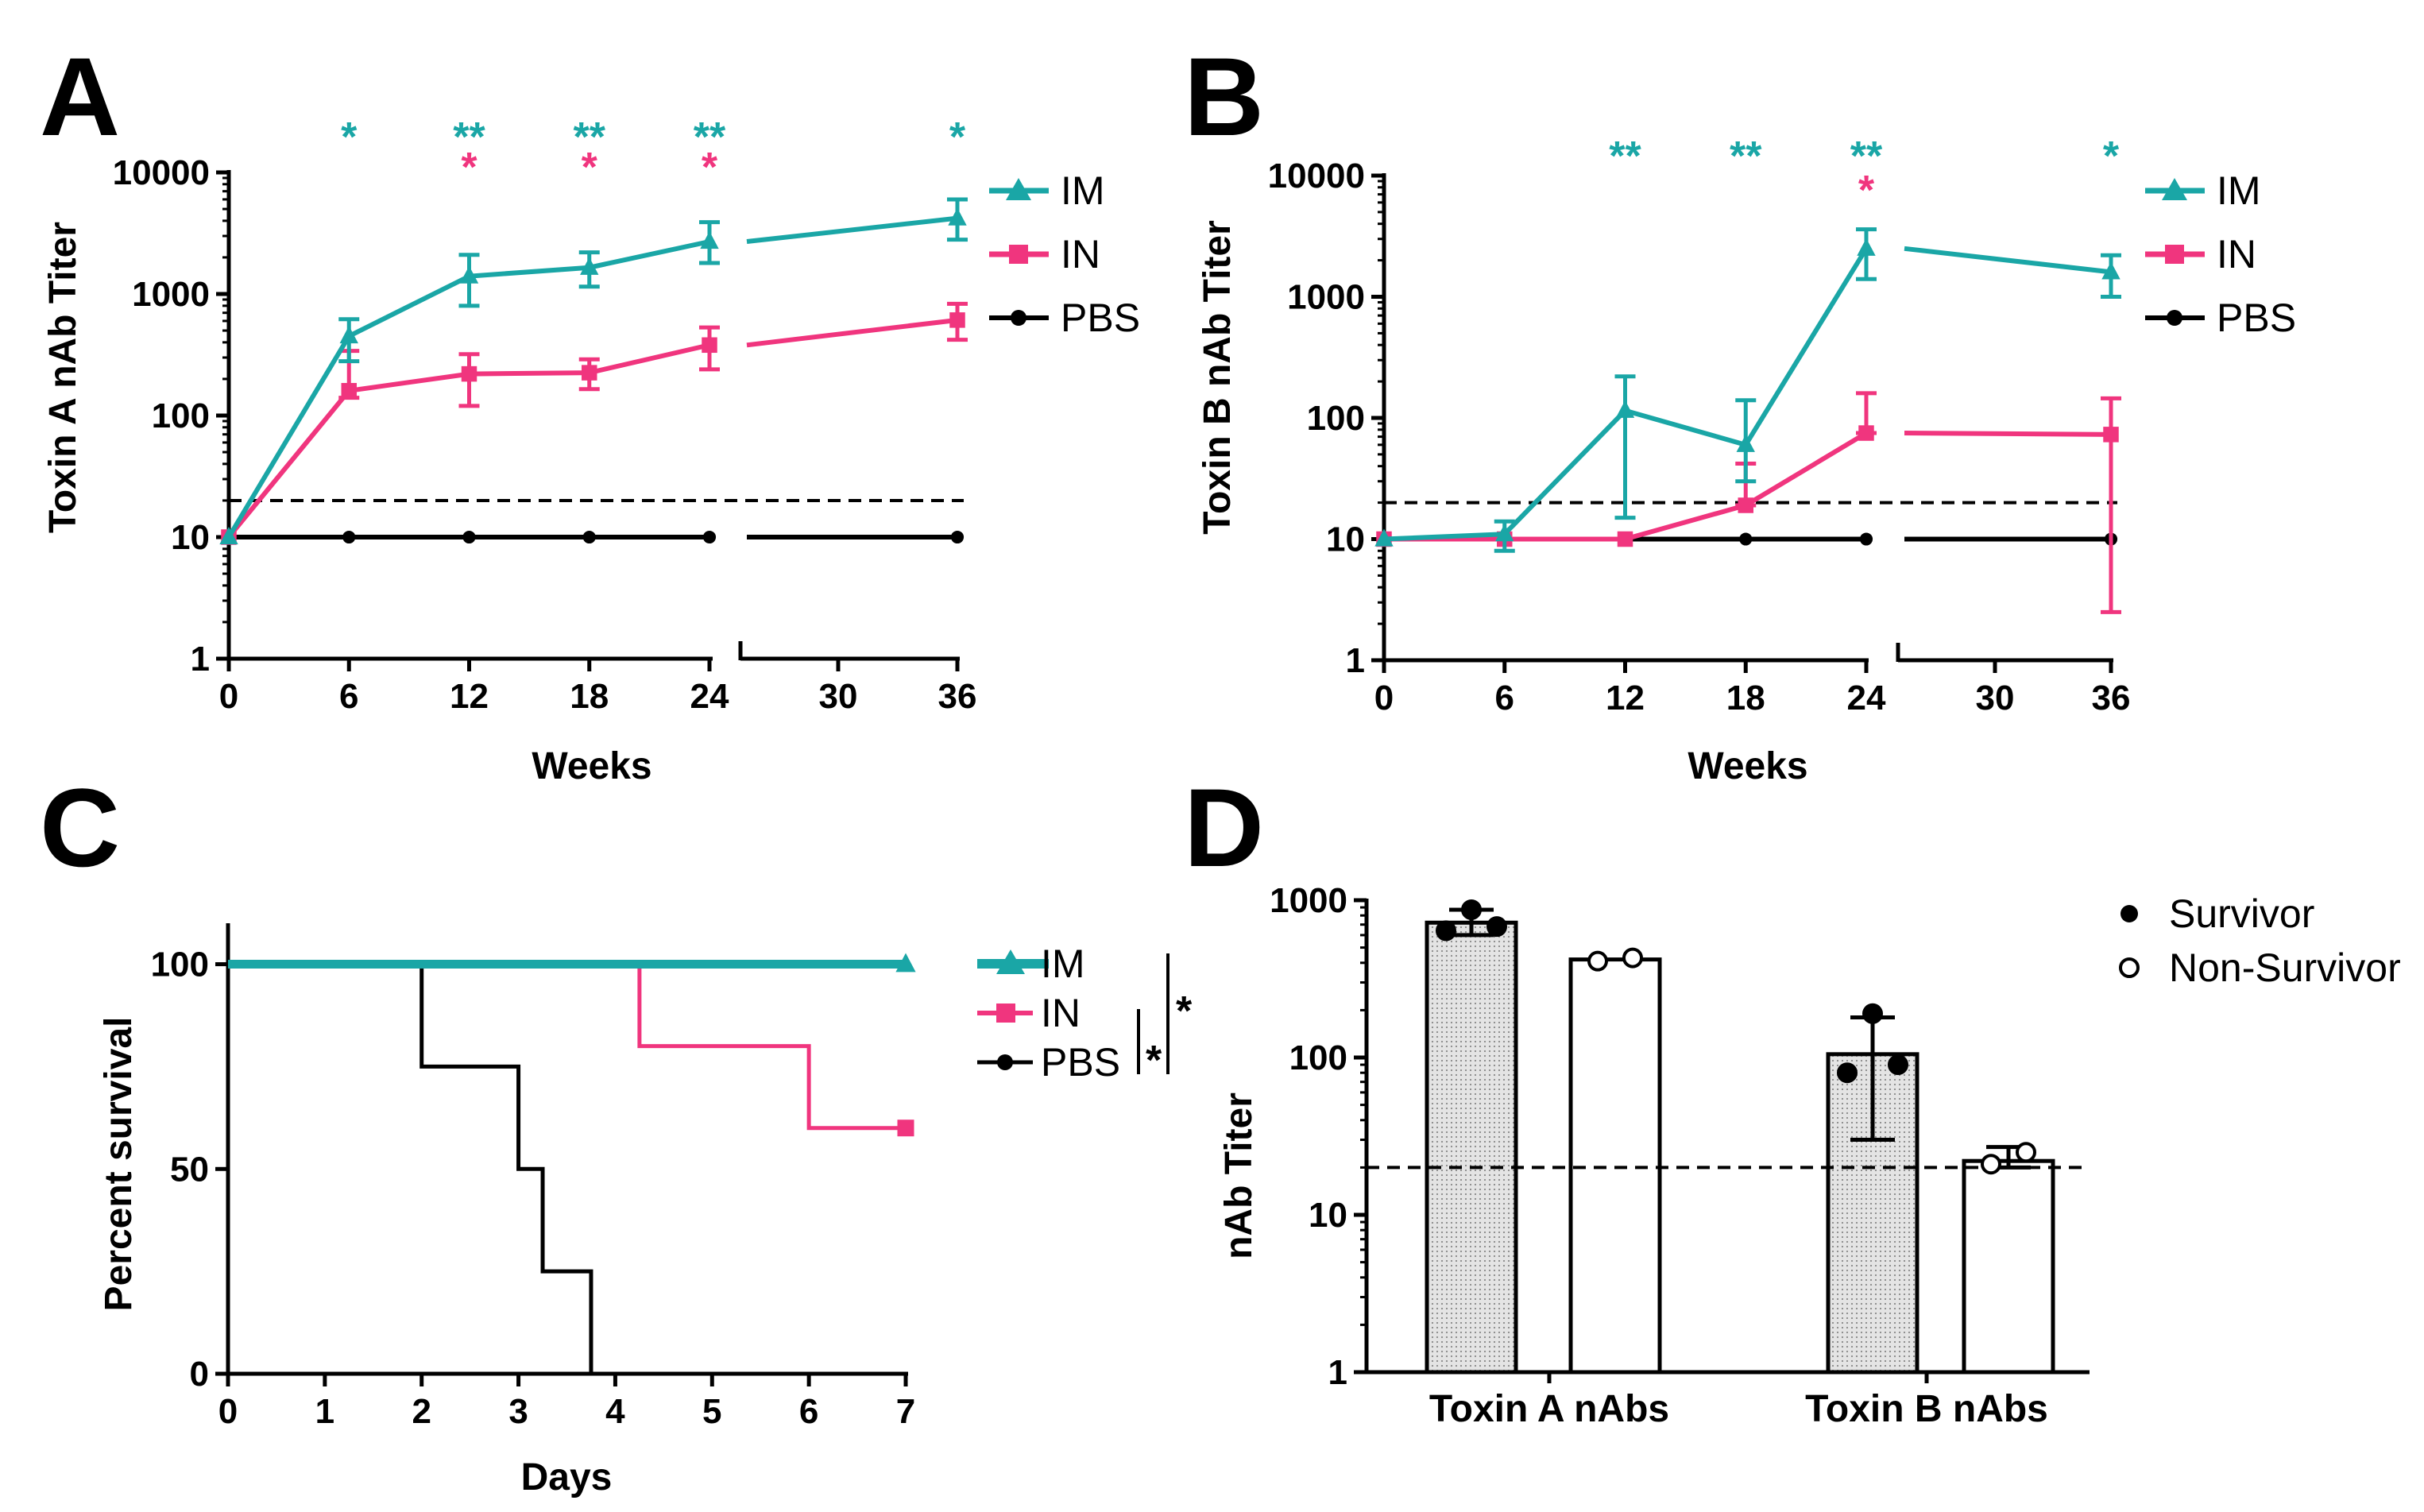 The image size is (2424, 1512). Describe the element at coordinates (1224, 827) in the screenshot. I see `panel-d-label: D` at that location.